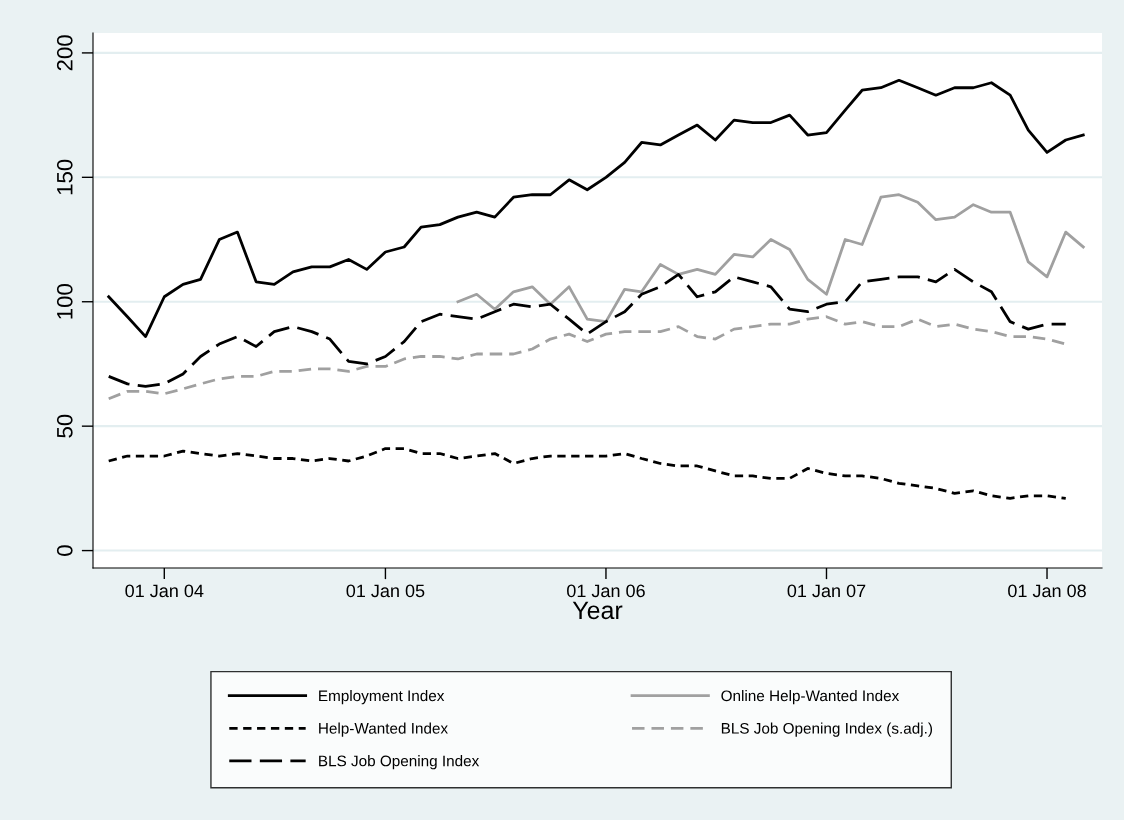 The width and height of the screenshot is (1124, 820). What do you see at coordinates (399, 762) in the screenshot?
I see `legend-label: BLS Job Opening Index` at bounding box center [399, 762].